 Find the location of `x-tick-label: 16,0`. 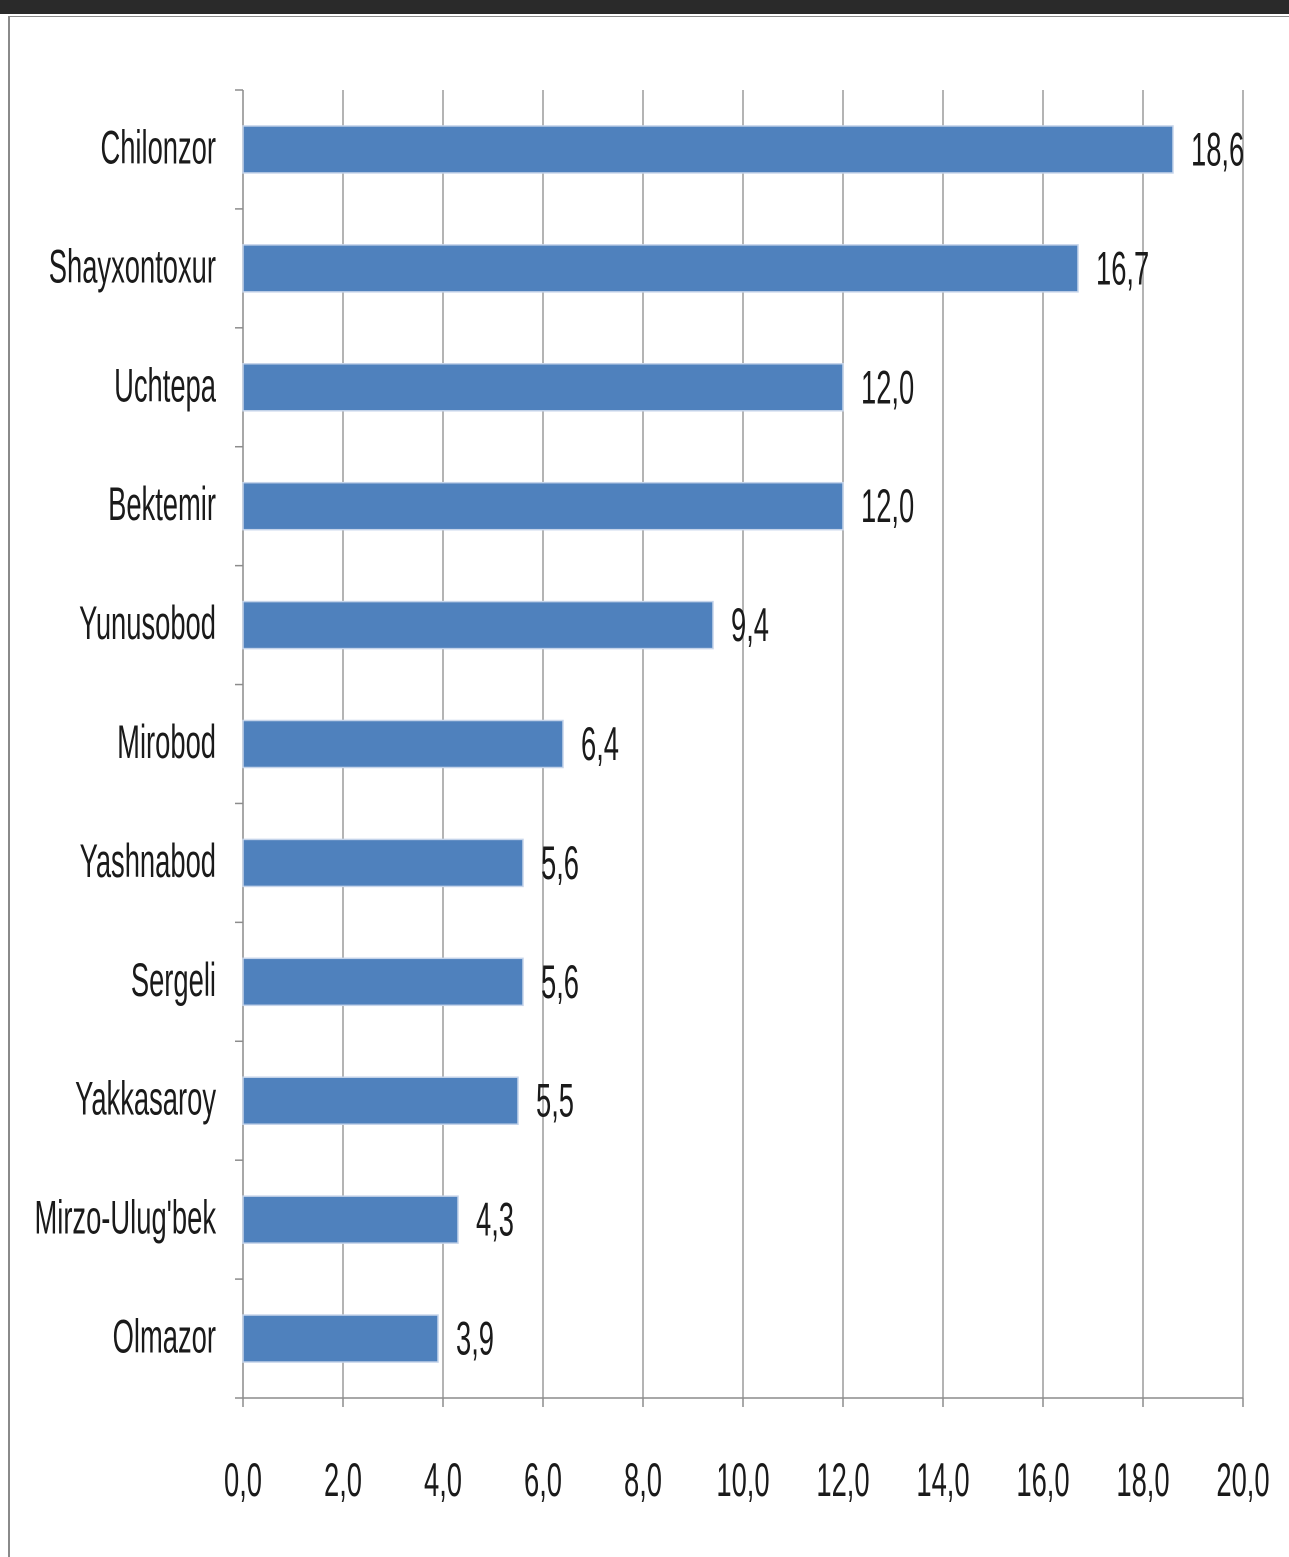

x-tick-label: 16,0 is located at coordinates (1042, 1480).